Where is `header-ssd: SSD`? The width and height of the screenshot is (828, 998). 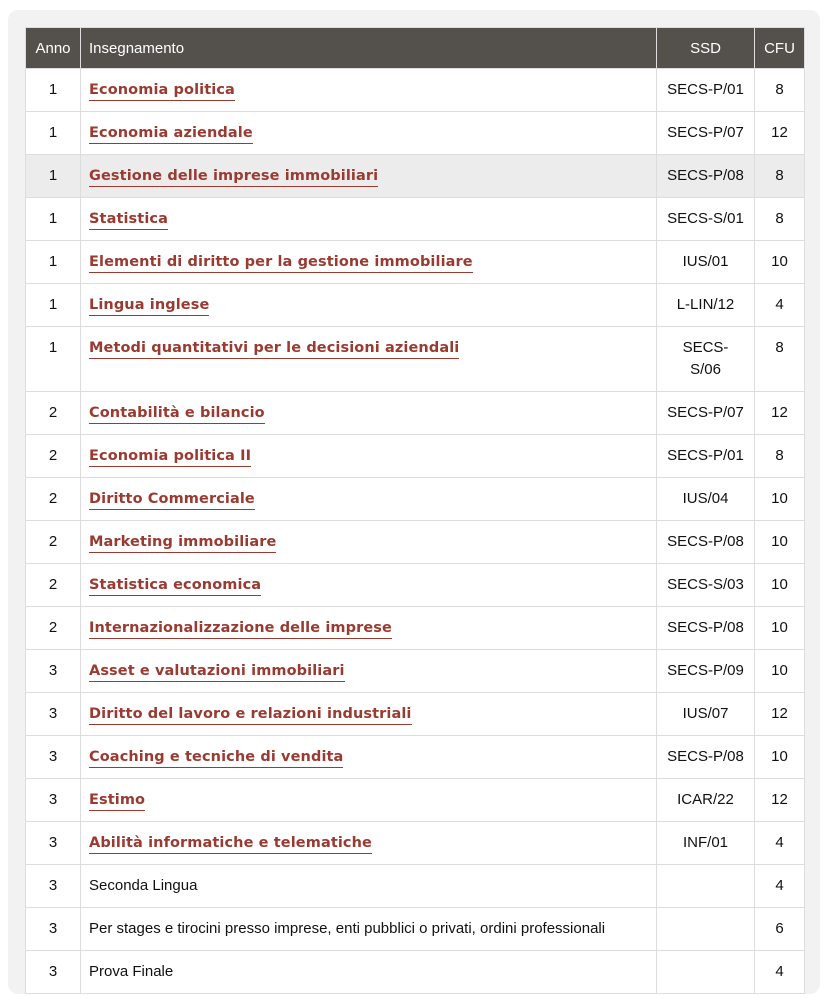 header-ssd: SSD is located at coordinates (705, 48).